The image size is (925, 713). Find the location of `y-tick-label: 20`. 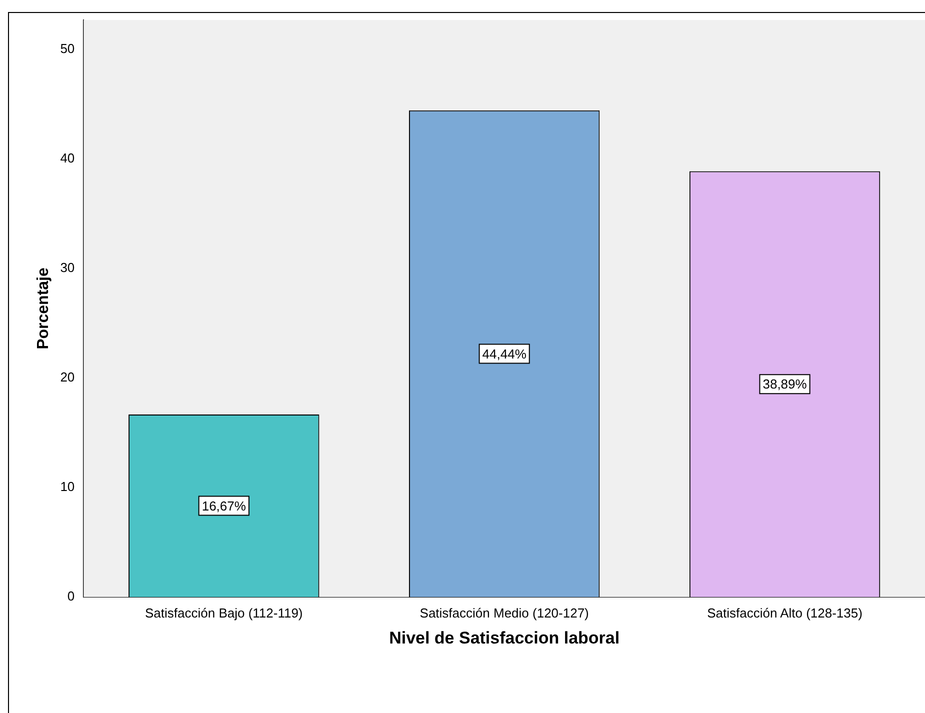

y-tick-label: 20 is located at coordinates (67, 377).